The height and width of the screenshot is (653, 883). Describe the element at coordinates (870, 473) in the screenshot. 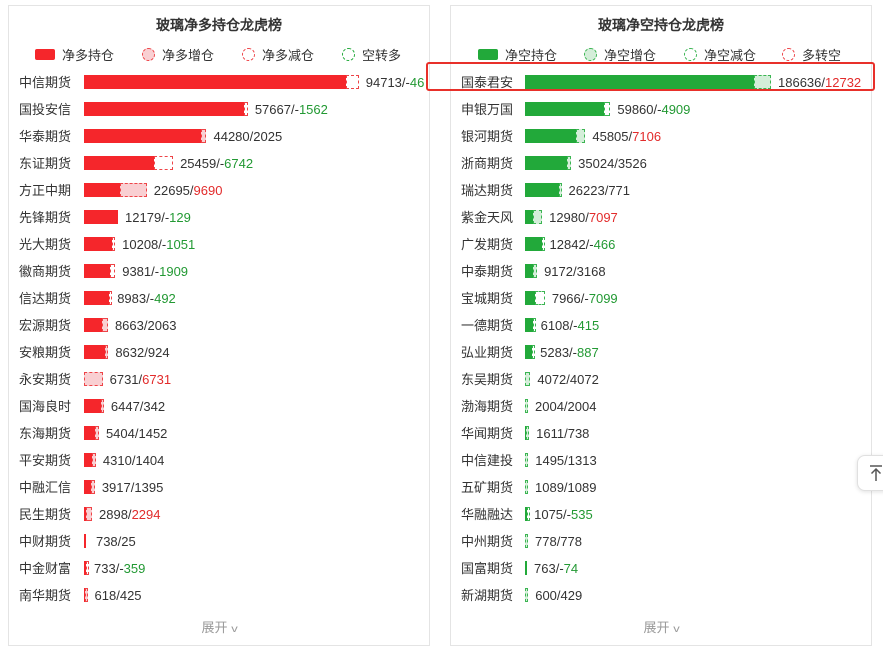

I see `scroll-to-top-button` at that location.